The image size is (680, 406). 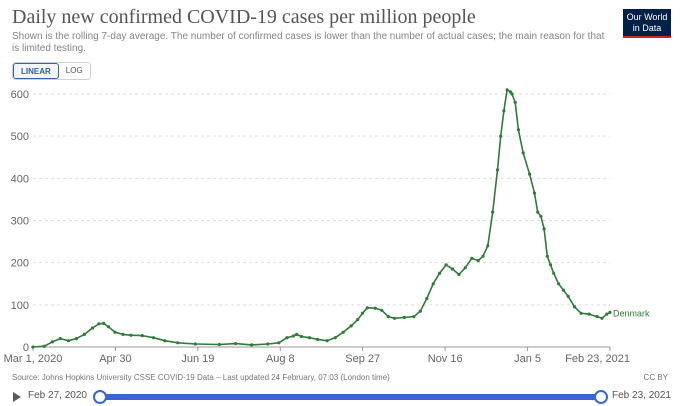 What do you see at coordinates (527, 359) in the screenshot?
I see `x-tick-label: Jan 5` at bounding box center [527, 359].